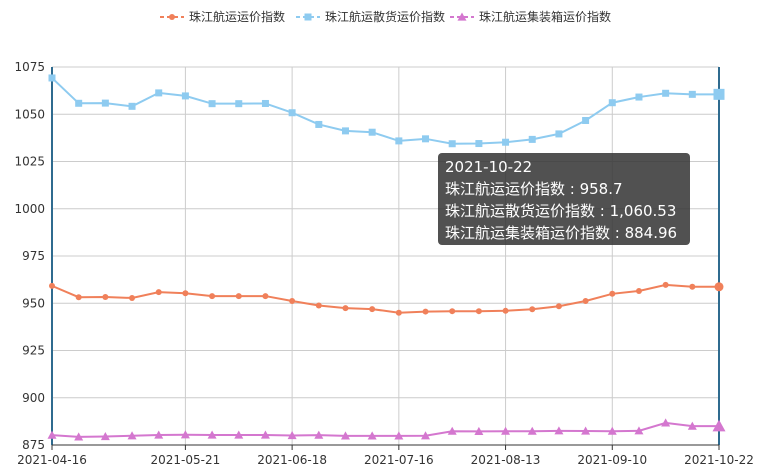  I want to click on legend: 珠江航运运价指数 珠江航运散货运价指数 珠江航运集装箱运价指数, so click(385, 16).